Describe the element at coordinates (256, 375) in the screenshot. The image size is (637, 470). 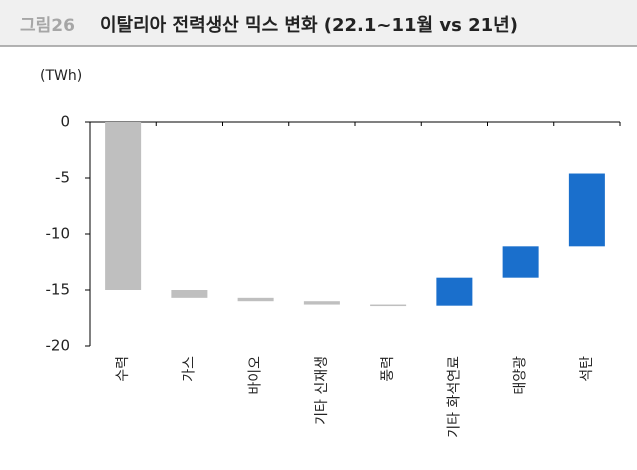
I see `x-tick-label: 바이오` at that location.